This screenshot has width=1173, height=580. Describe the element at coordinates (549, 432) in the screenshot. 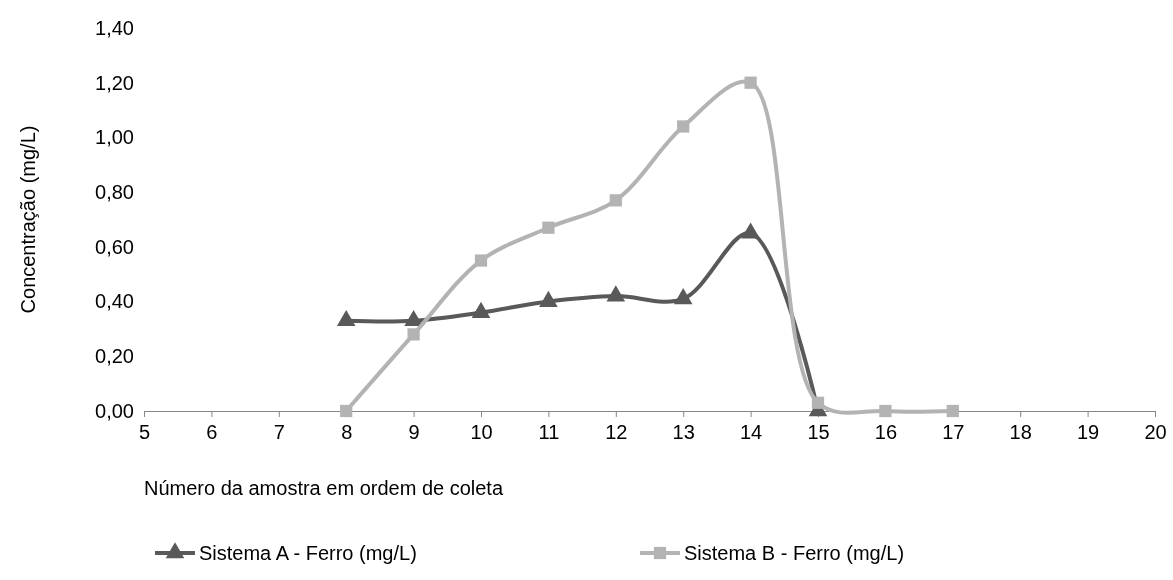

I see `x-tick-label: 11` at that location.